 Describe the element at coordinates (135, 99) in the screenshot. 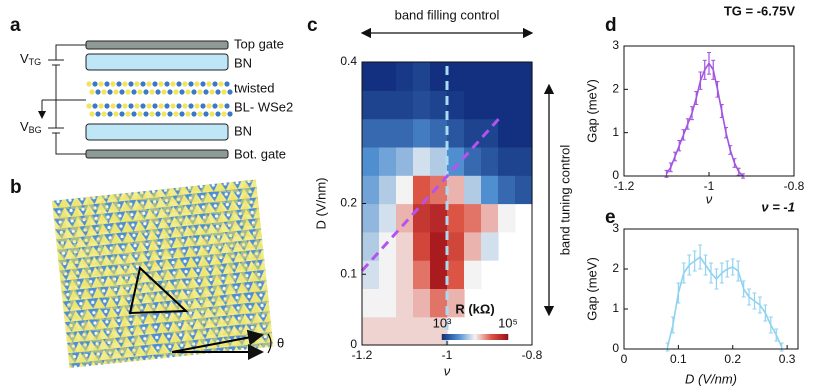

I see `device-diagram` at that location.